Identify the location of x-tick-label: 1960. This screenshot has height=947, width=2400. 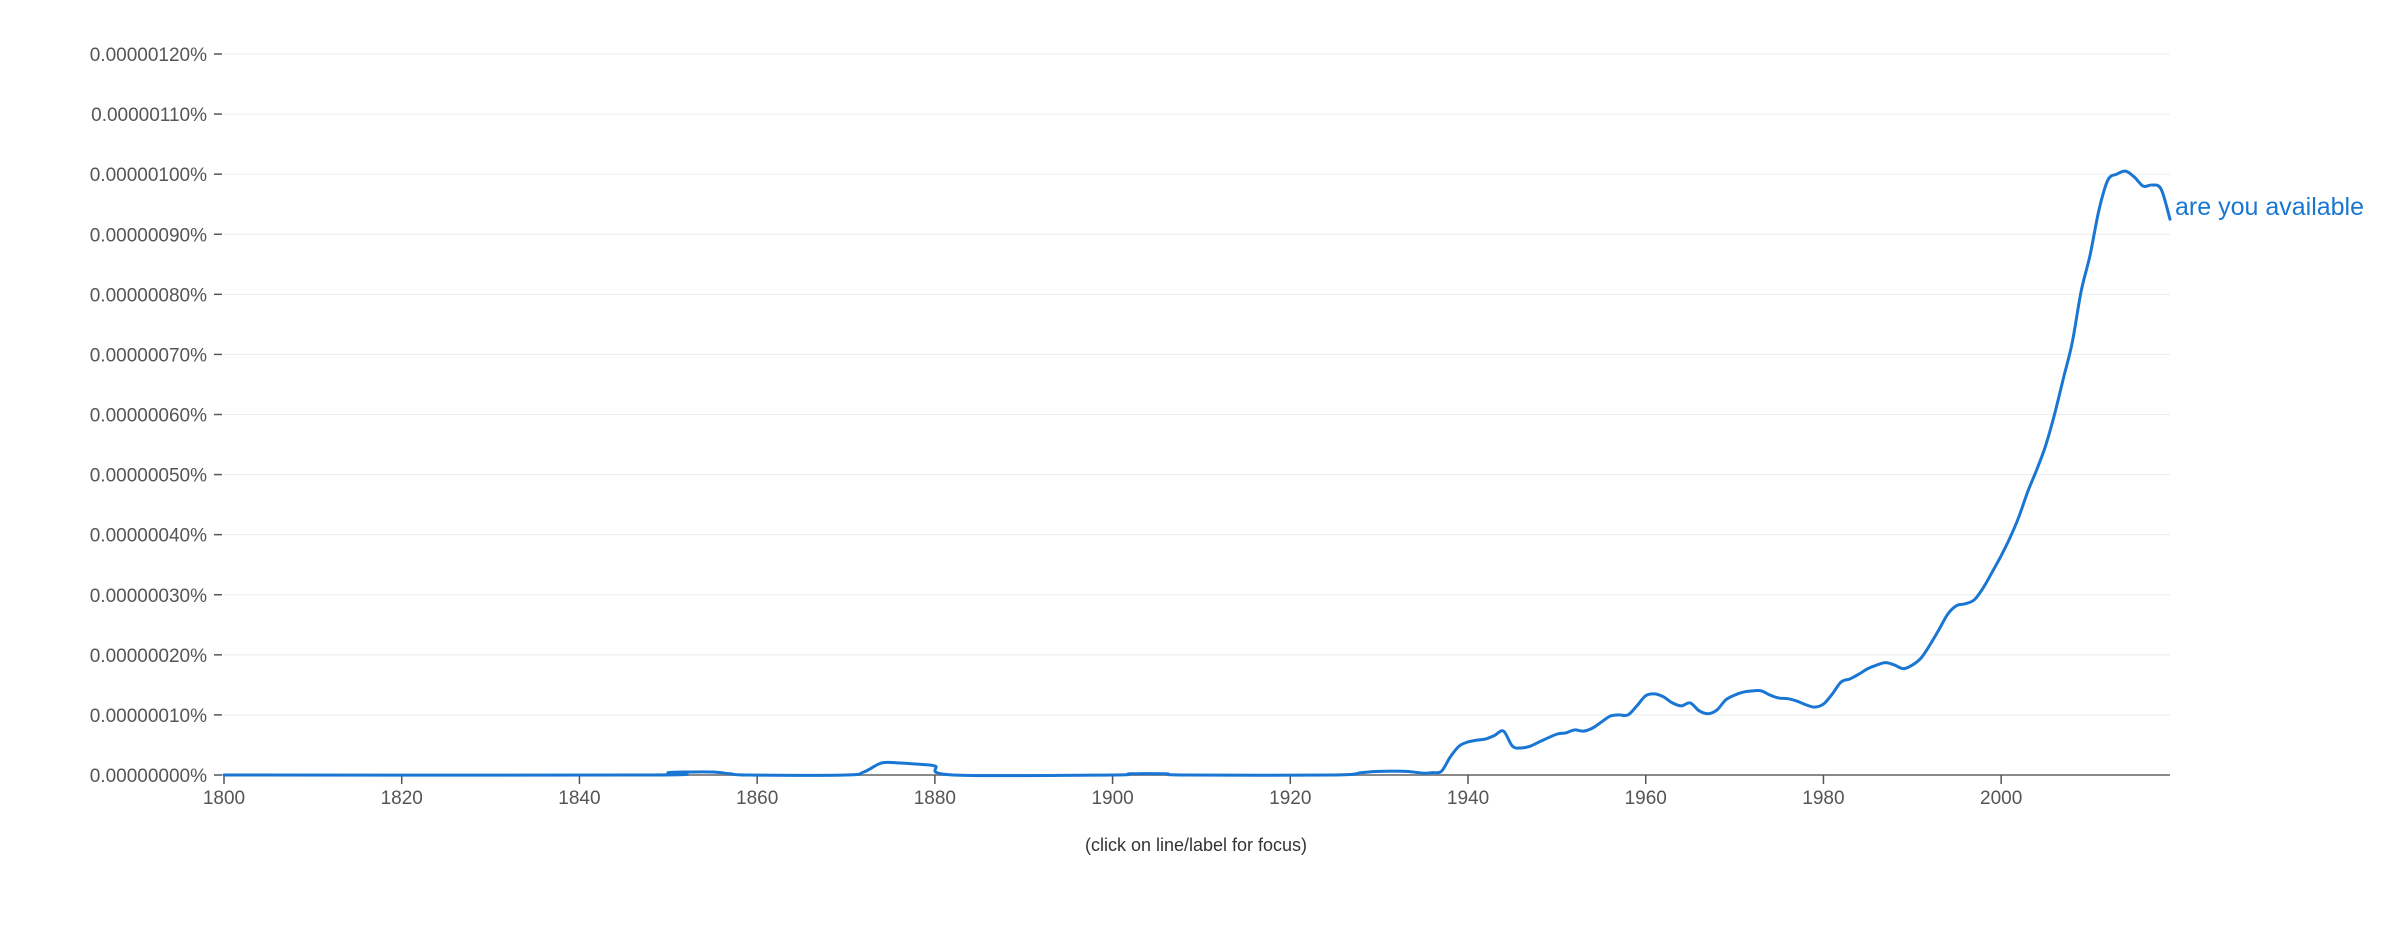
(1646, 798).